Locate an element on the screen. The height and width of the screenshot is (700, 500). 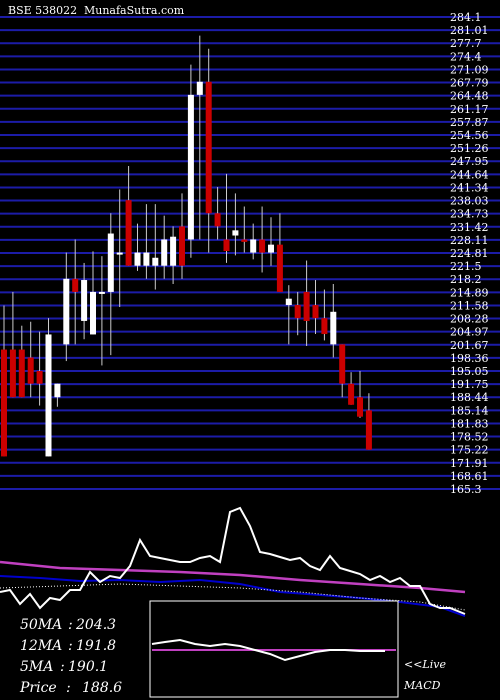
y-tick-label: 281.01 is located at coordinates (469, 30).